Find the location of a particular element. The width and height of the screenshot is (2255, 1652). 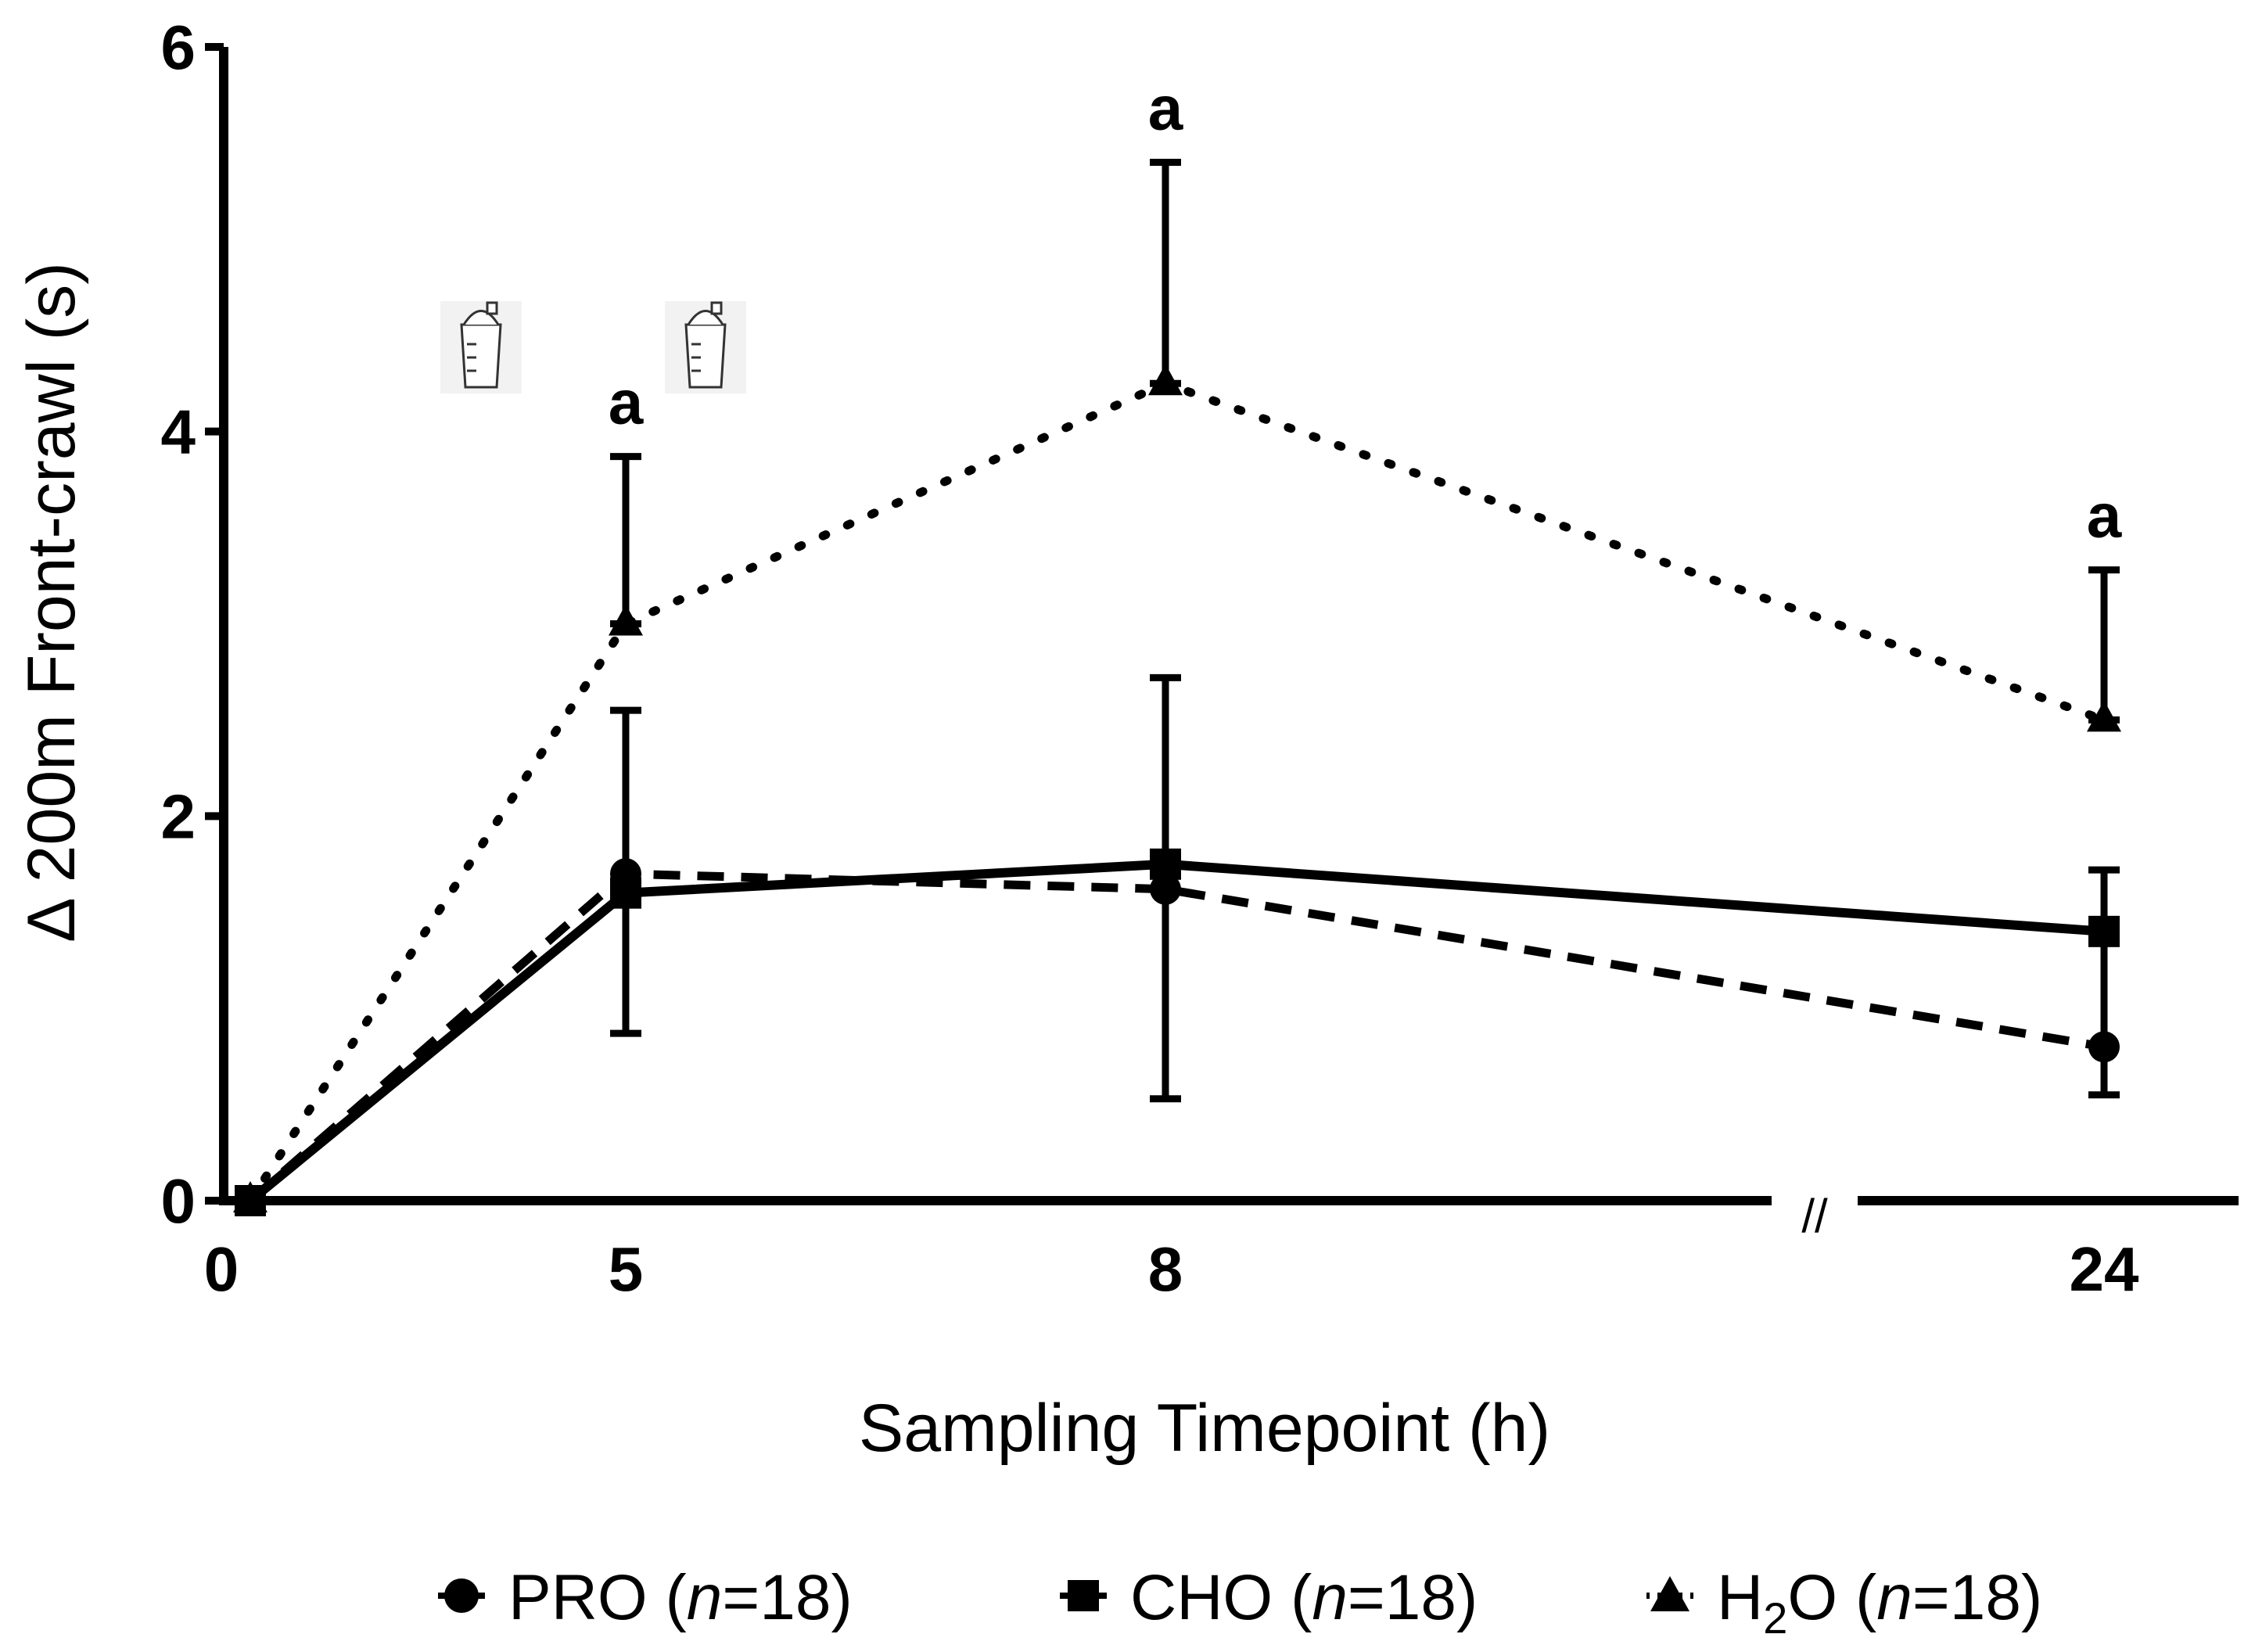

y-tick-label: 6 is located at coordinates (178, 47).